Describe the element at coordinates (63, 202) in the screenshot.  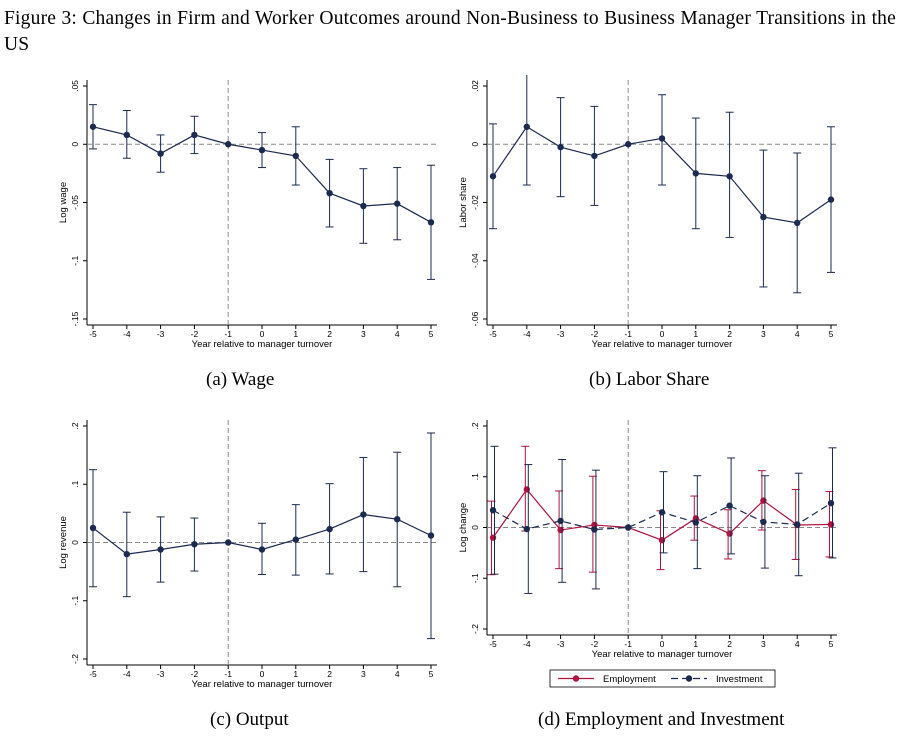
I see `y-axis-title: Log wage` at that location.